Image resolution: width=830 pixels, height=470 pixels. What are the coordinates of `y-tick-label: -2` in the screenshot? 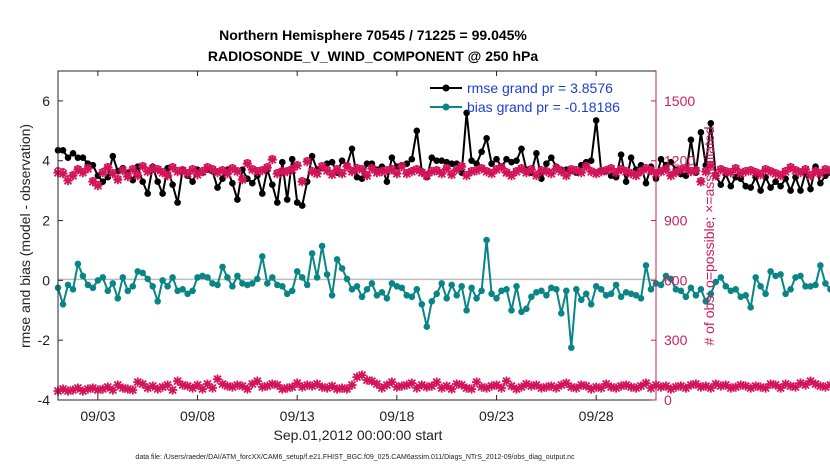 It's located at (44, 340).